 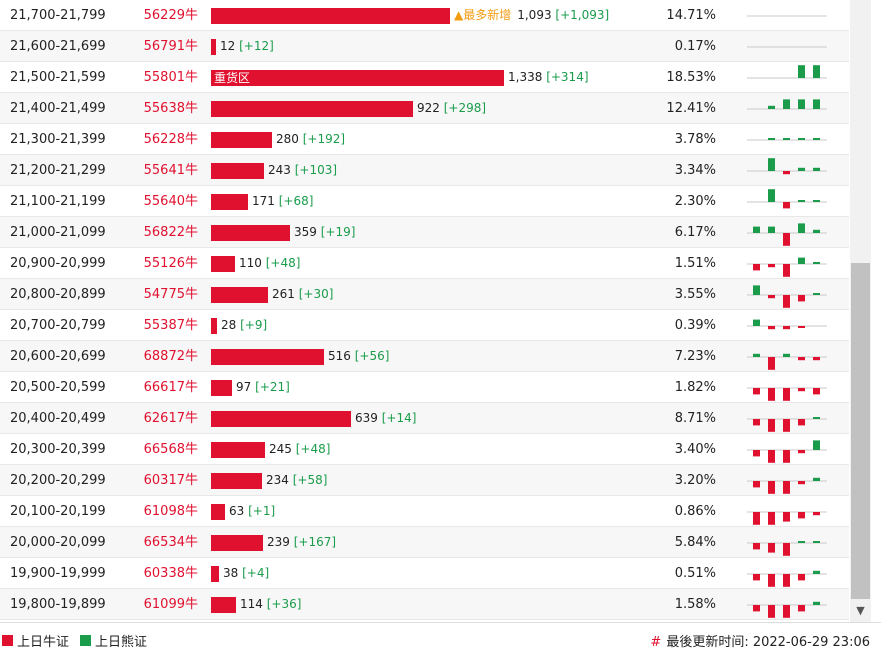 I want to click on table-row: 20,600-20,699 68872牛 516 [+56] 7.23%, so click(x=424, y=356).